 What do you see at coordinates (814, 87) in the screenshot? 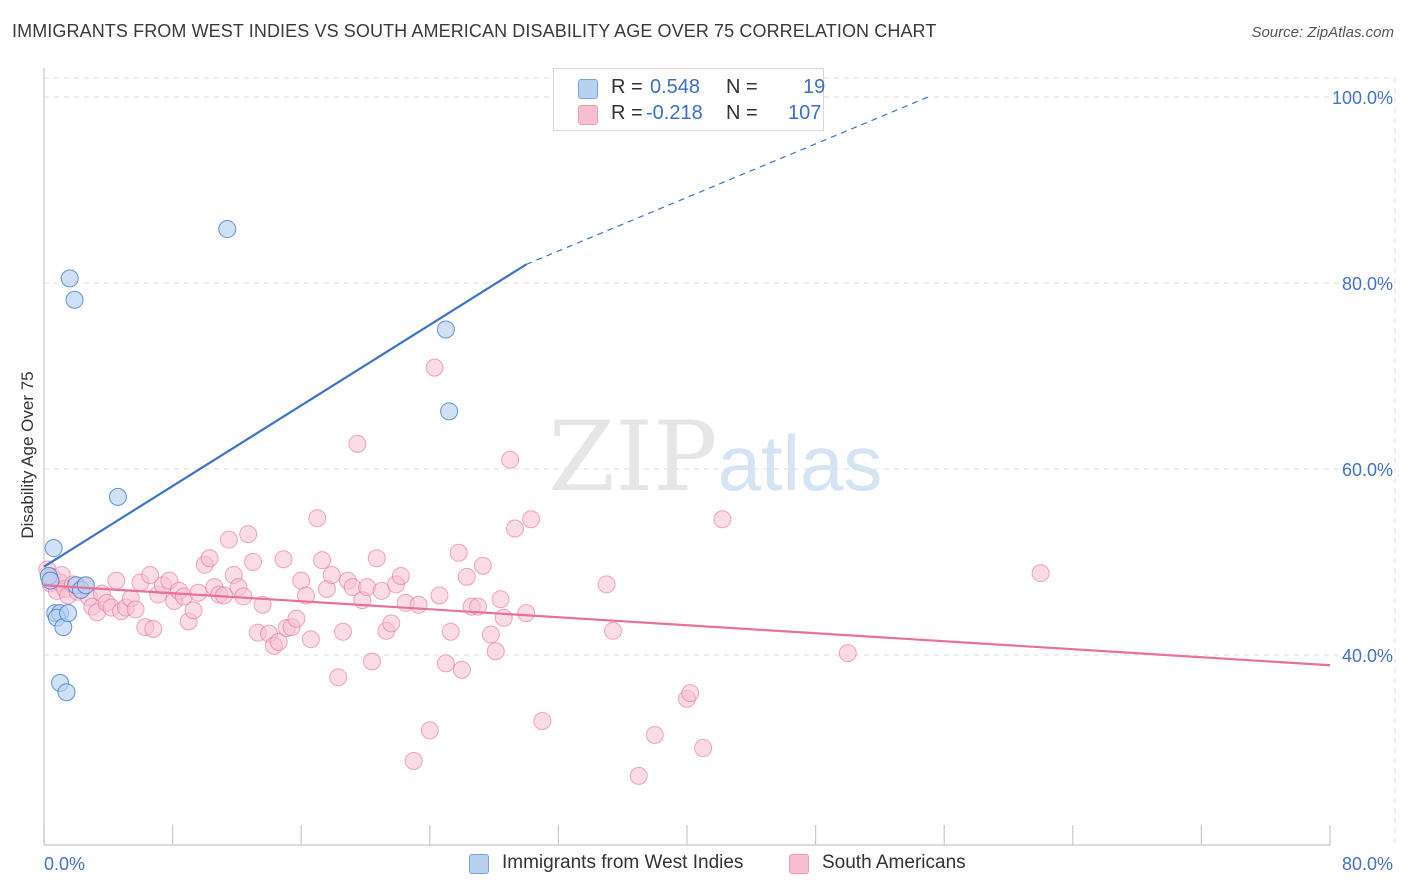
I see `legend-n-value: 19` at bounding box center [814, 87].